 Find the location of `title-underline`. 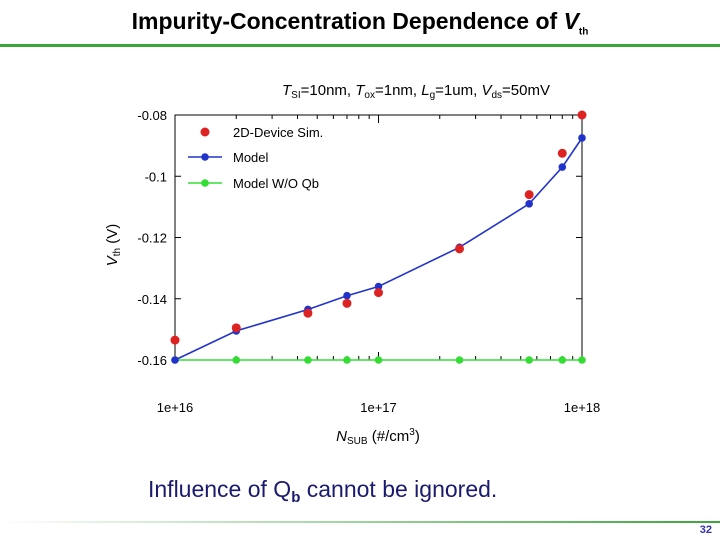

title-underline is located at coordinates (360, 45).